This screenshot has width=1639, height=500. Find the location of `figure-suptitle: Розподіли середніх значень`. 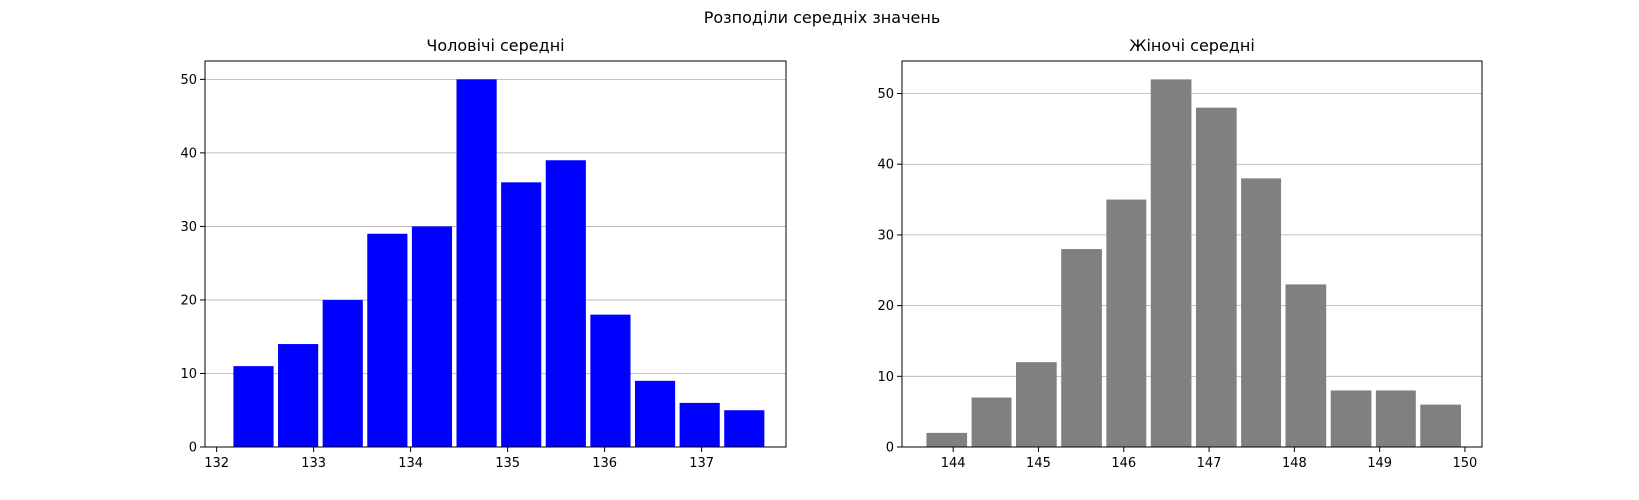

figure-suptitle: Розподіли середніх значень is located at coordinates (822, 17).